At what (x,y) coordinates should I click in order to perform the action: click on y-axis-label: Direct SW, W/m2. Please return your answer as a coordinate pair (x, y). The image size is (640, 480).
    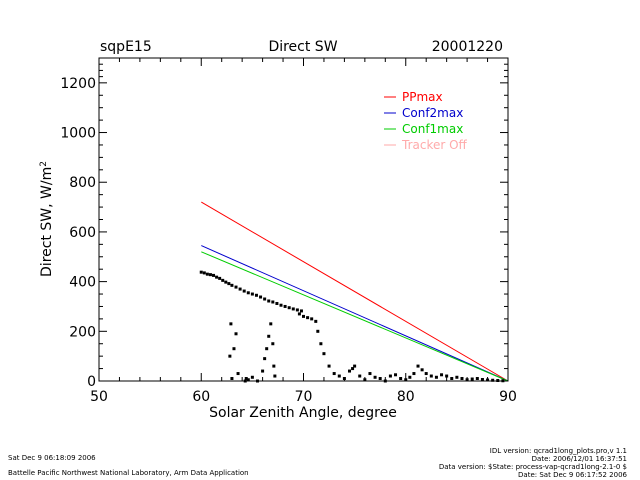
    Looking at the image, I should click on (47, 219).